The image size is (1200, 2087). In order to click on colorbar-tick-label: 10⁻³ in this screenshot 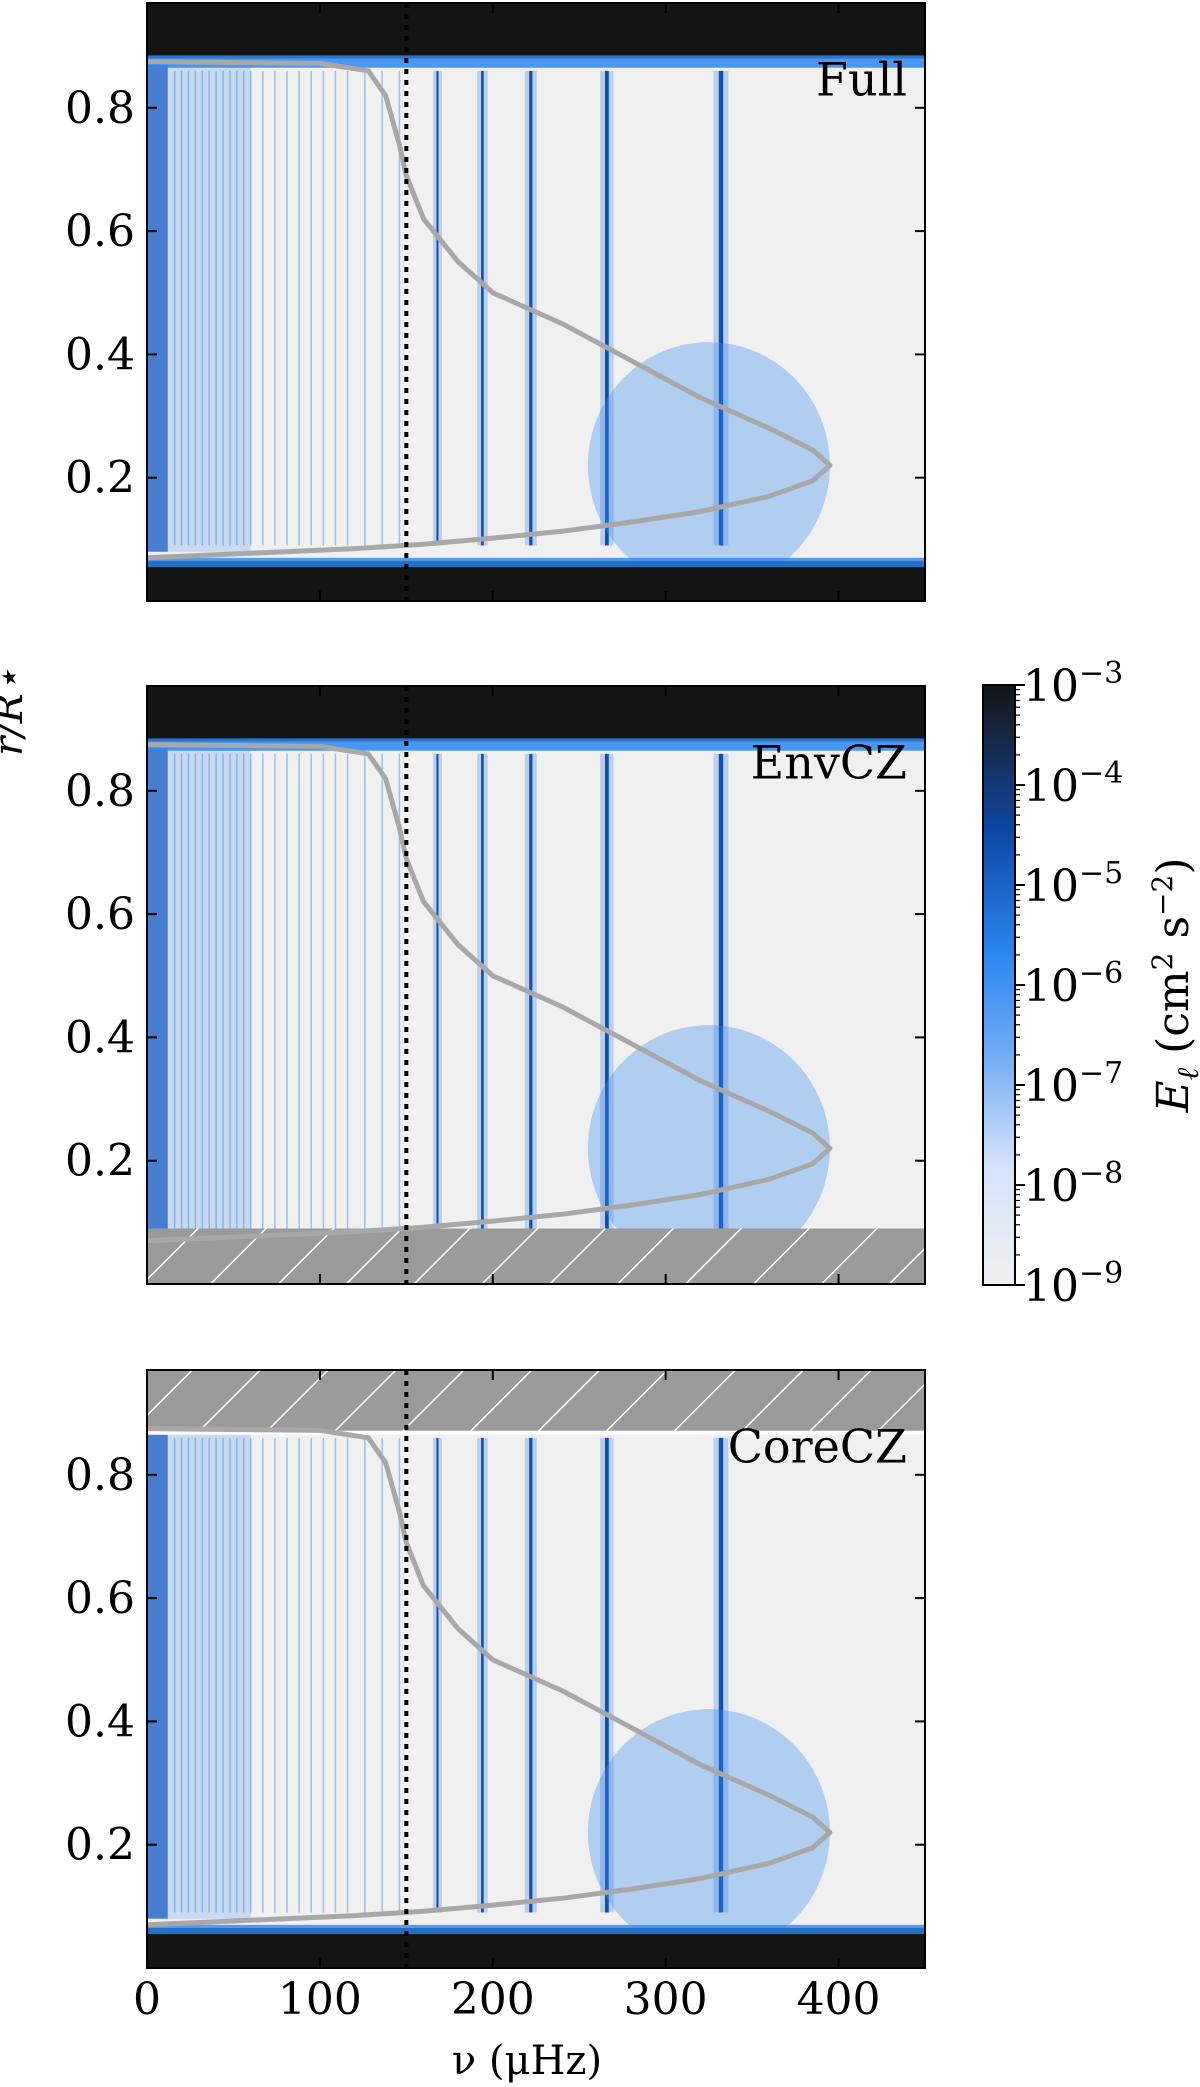, I will do `click(1073, 684)`.